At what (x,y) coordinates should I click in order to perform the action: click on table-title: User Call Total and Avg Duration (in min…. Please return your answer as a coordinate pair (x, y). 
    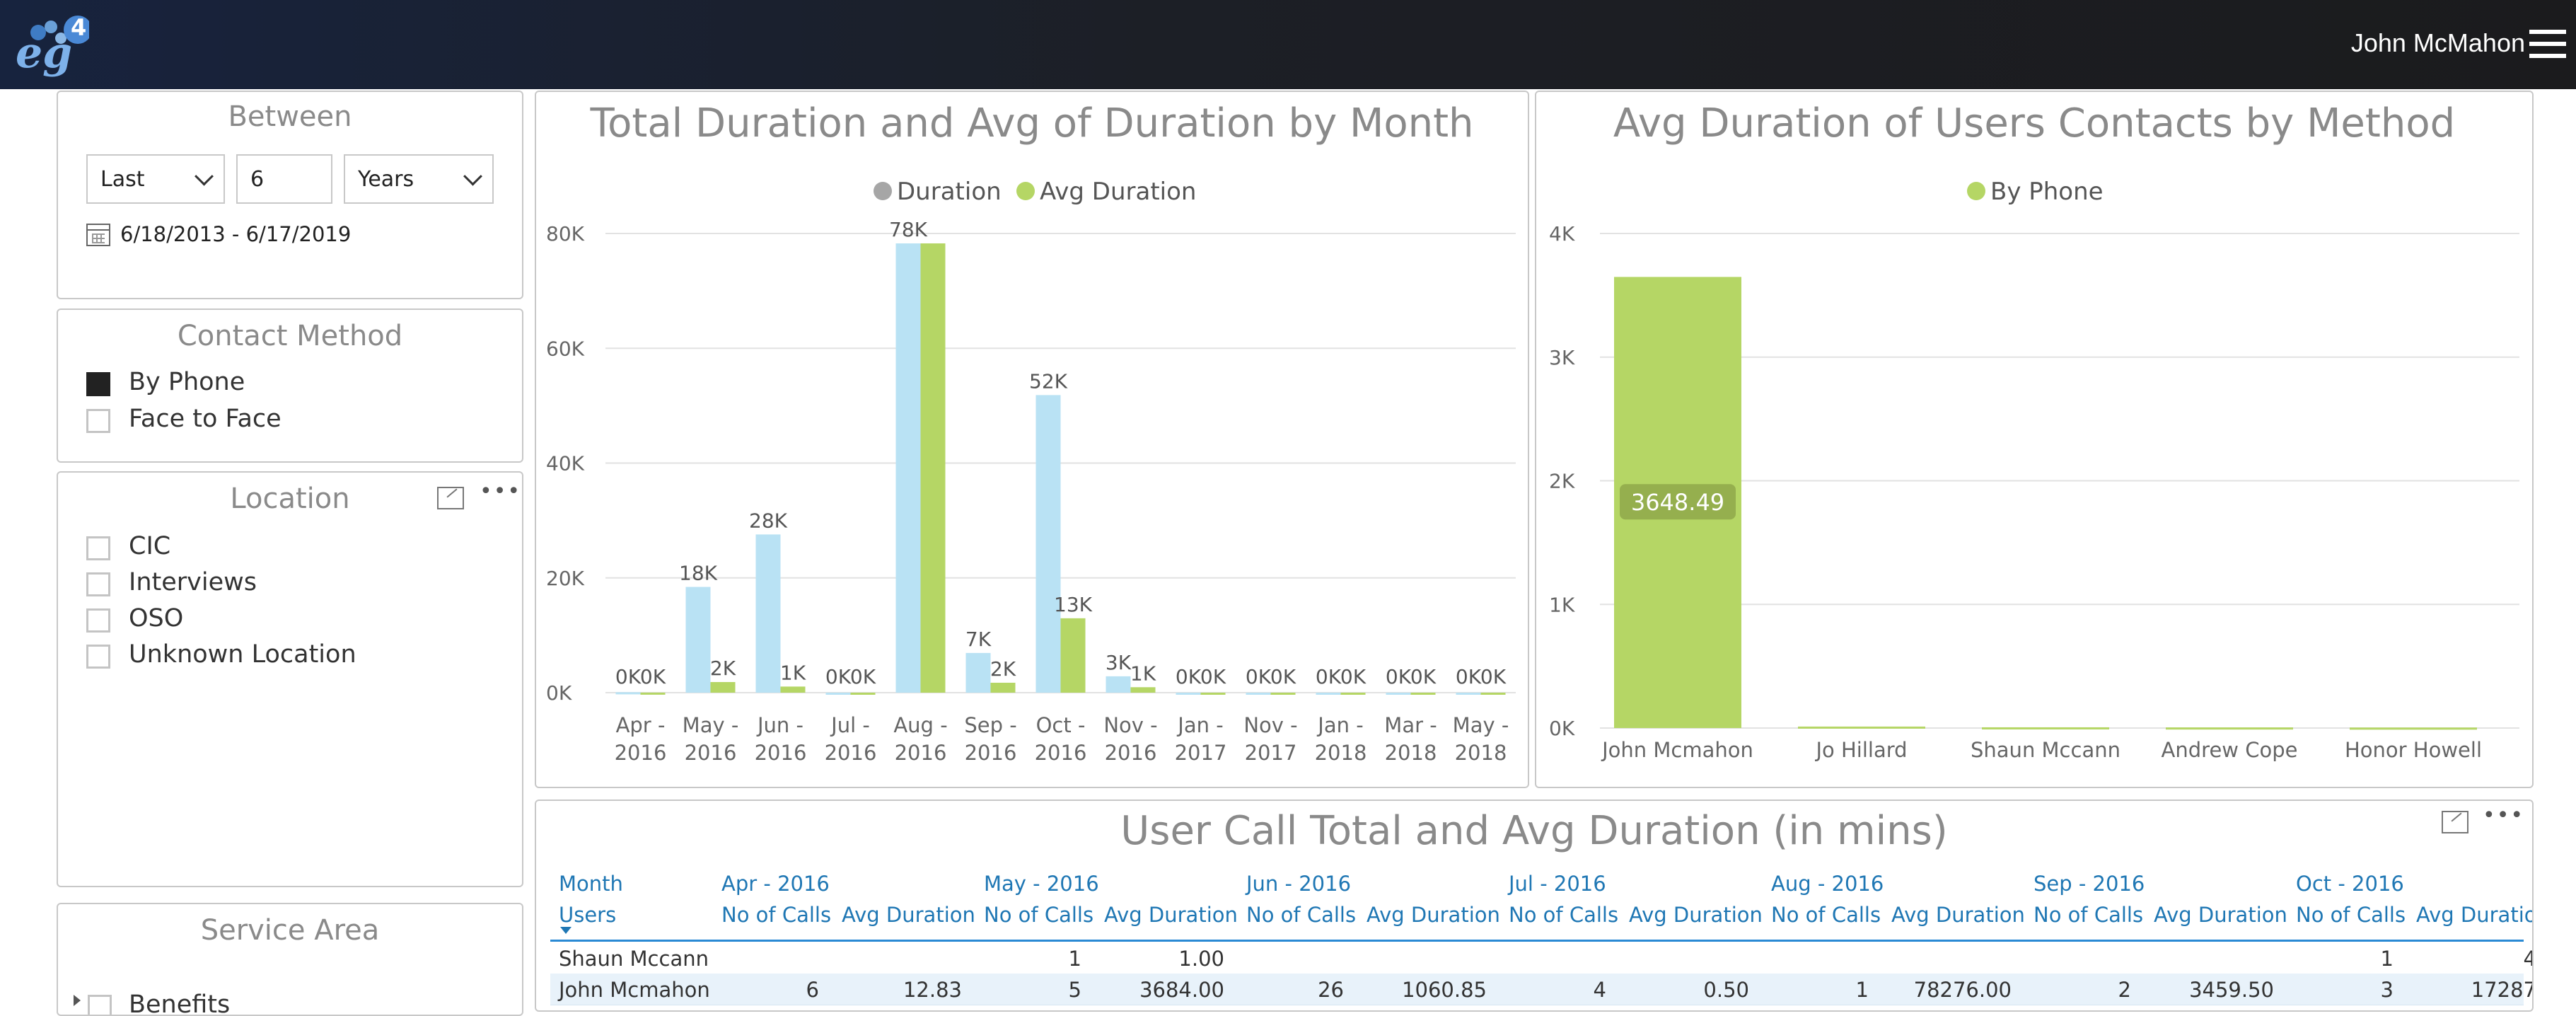
    Looking at the image, I should click on (1534, 831).